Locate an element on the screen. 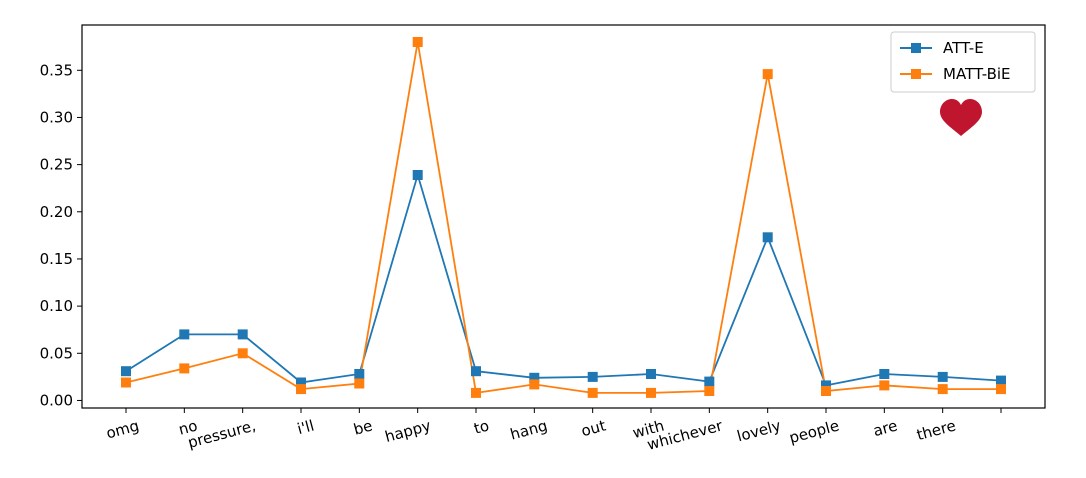  legend-label-matt-bie: MATT-BiE is located at coordinates (977, 74).